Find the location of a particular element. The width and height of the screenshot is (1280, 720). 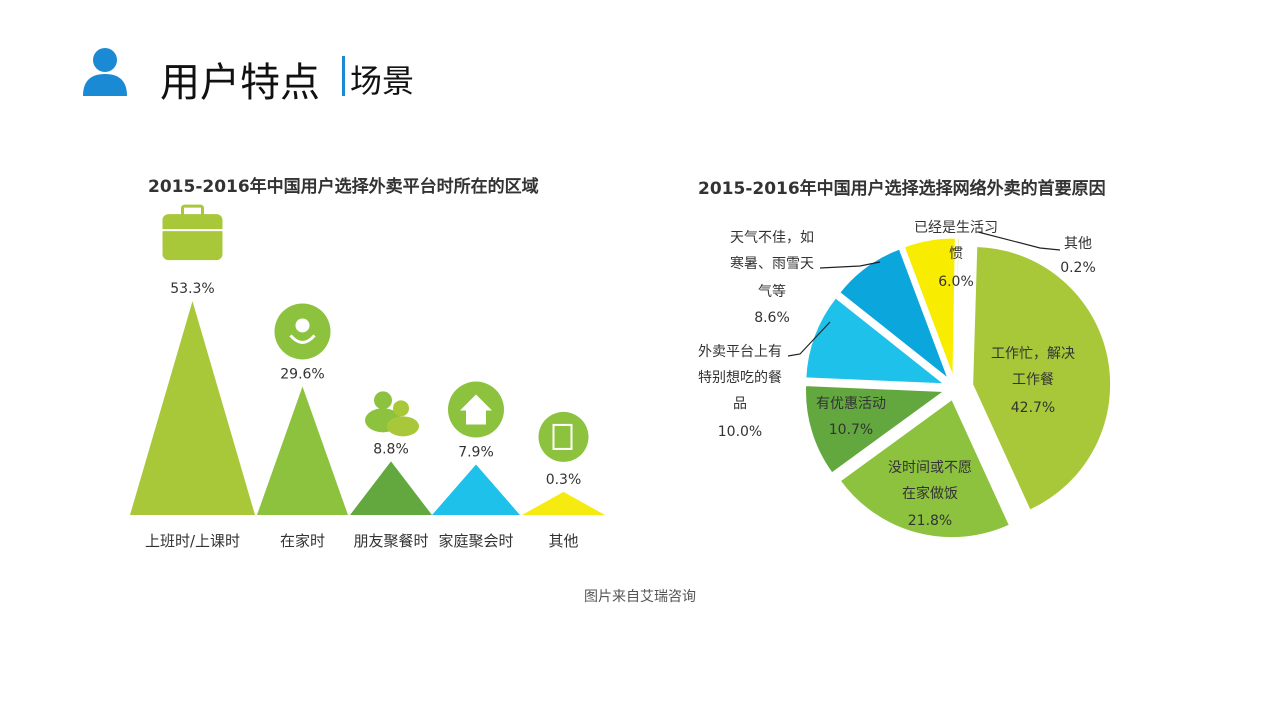

slice-label: 工作餐 is located at coordinates (1033, 380).